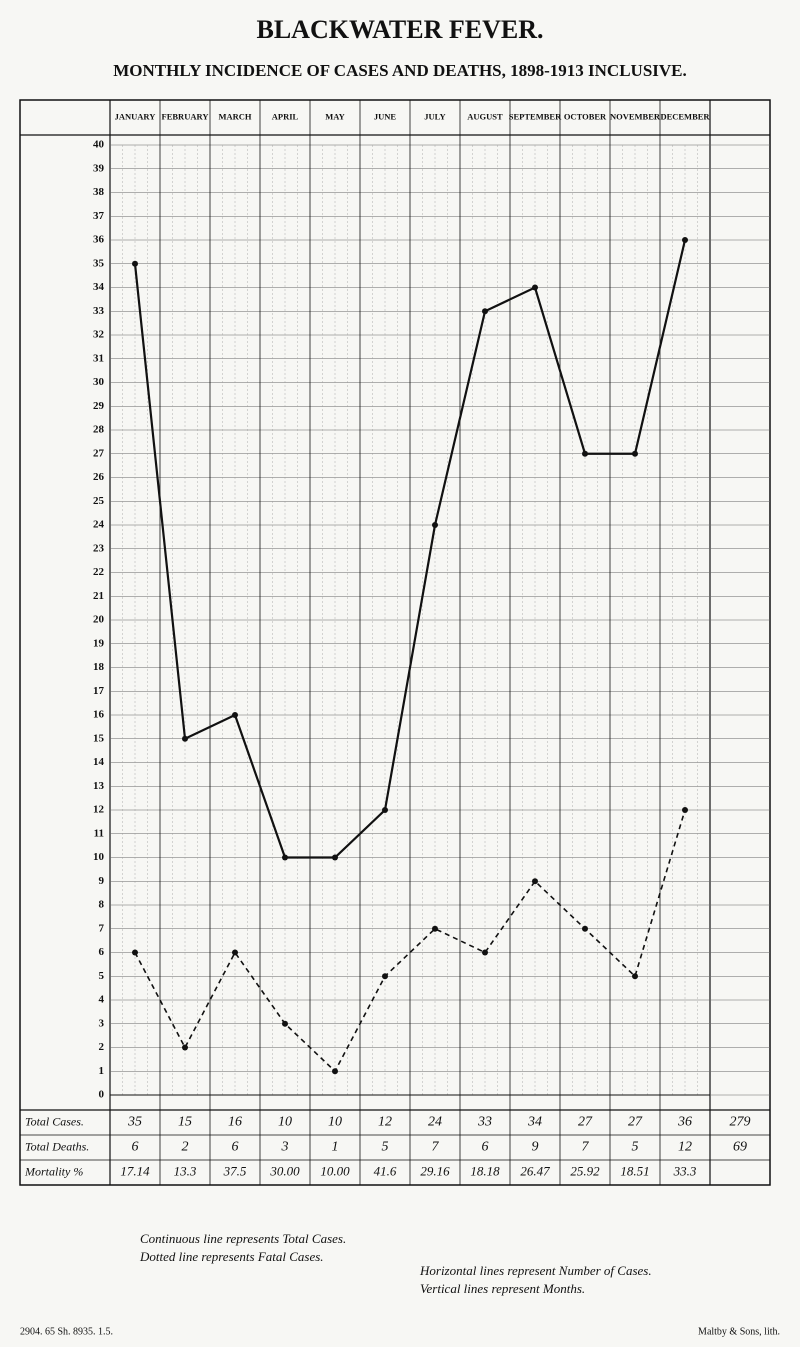 This screenshot has width=800, height=1347. What do you see at coordinates (66, 1331) in the screenshot?
I see `imprint: 2904. 65 Sh. 8935. 1.5.` at bounding box center [66, 1331].